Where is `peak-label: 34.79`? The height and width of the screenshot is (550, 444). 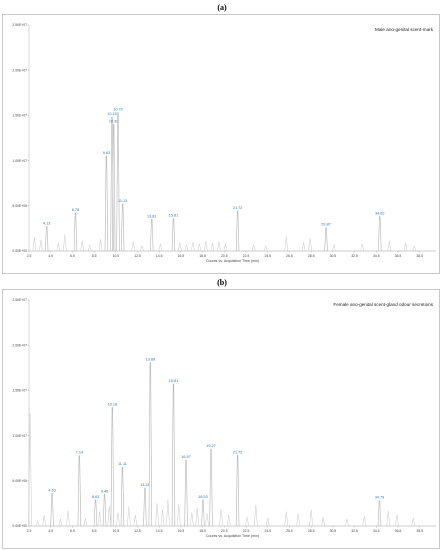
peak-label: 34.79 is located at coordinates (380, 498).